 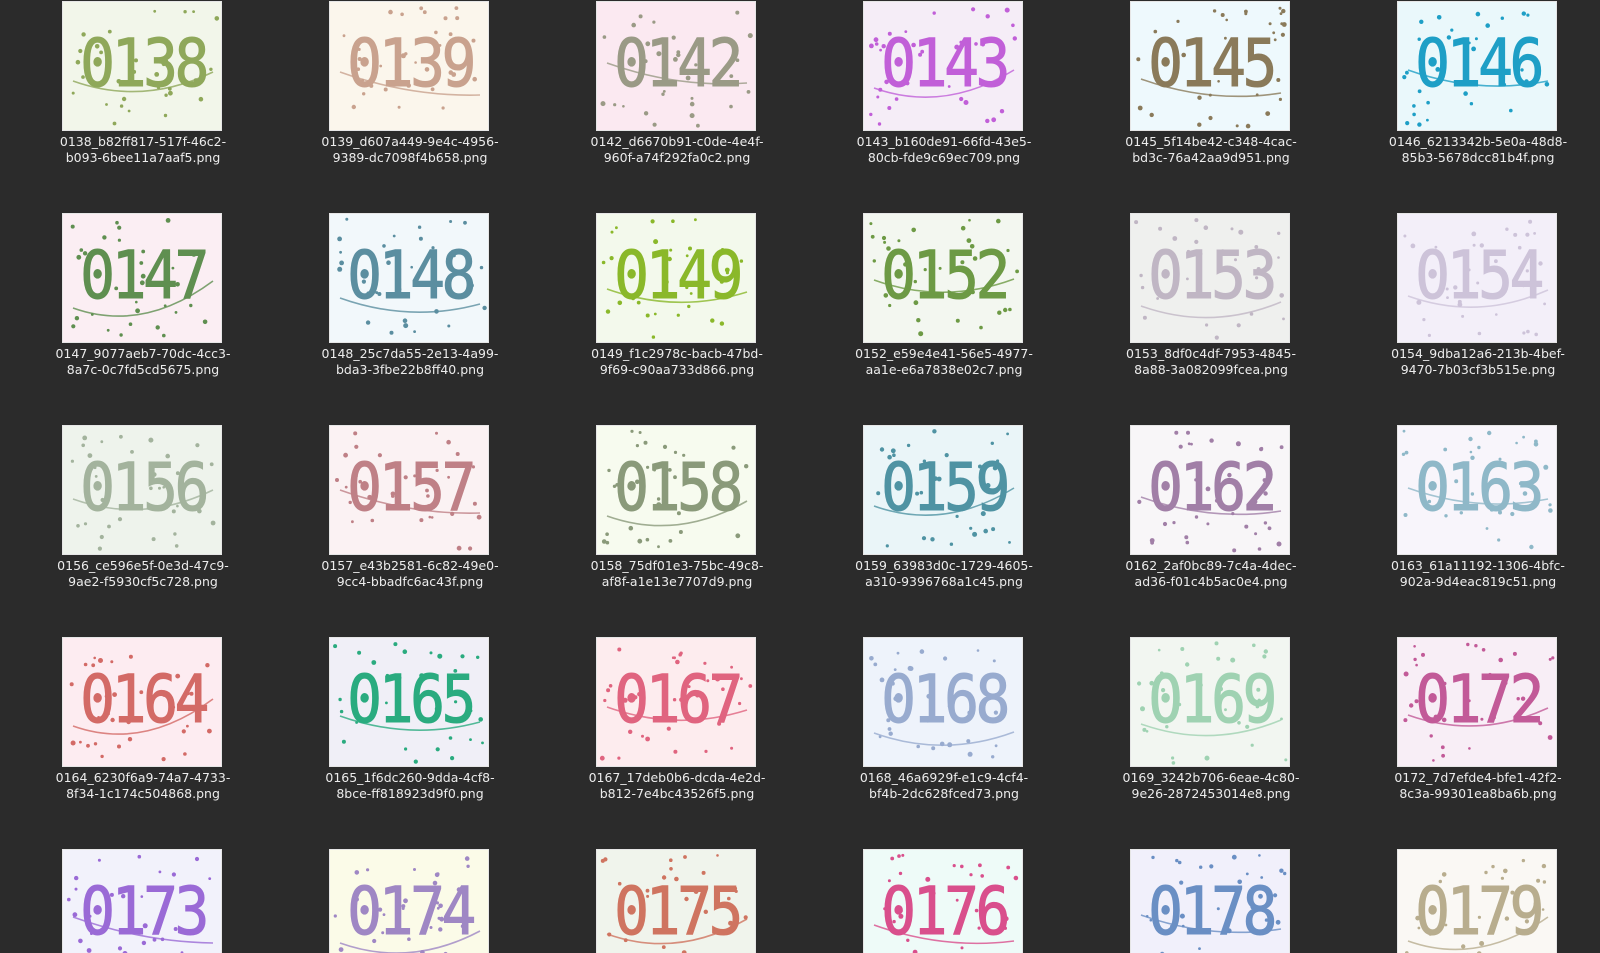 What do you see at coordinates (1478, 141) in the screenshot?
I see `file-name-line: 0146_6213342b-5e0a-48d8-` at bounding box center [1478, 141].